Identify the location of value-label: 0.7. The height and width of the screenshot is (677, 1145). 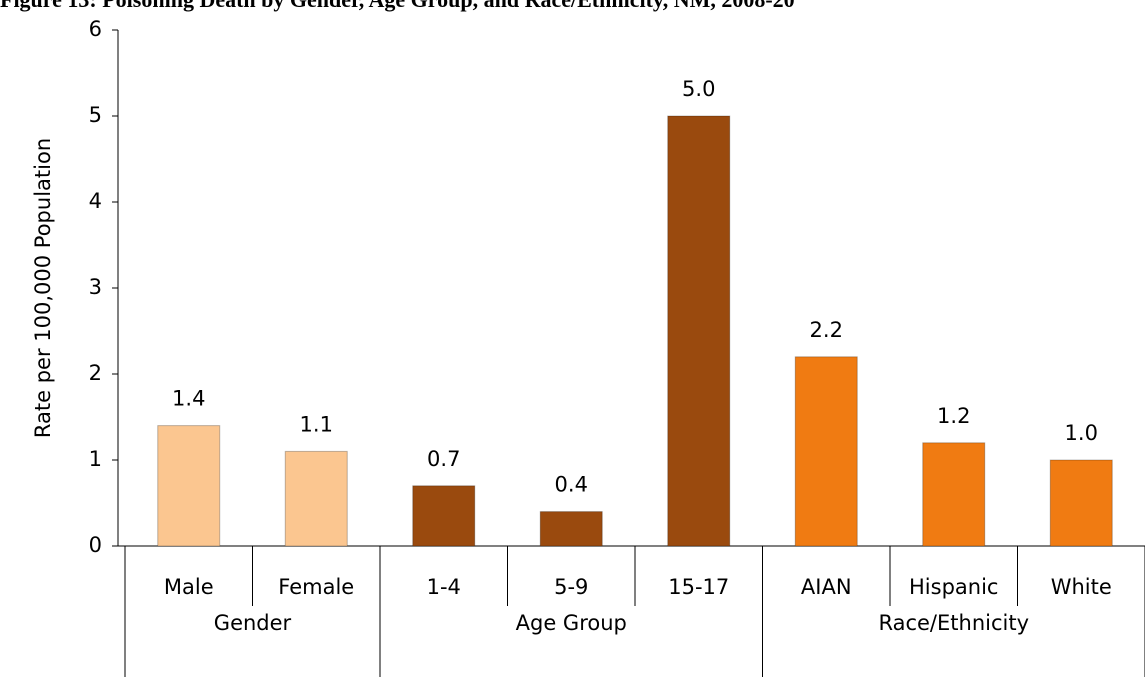
(443, 459).